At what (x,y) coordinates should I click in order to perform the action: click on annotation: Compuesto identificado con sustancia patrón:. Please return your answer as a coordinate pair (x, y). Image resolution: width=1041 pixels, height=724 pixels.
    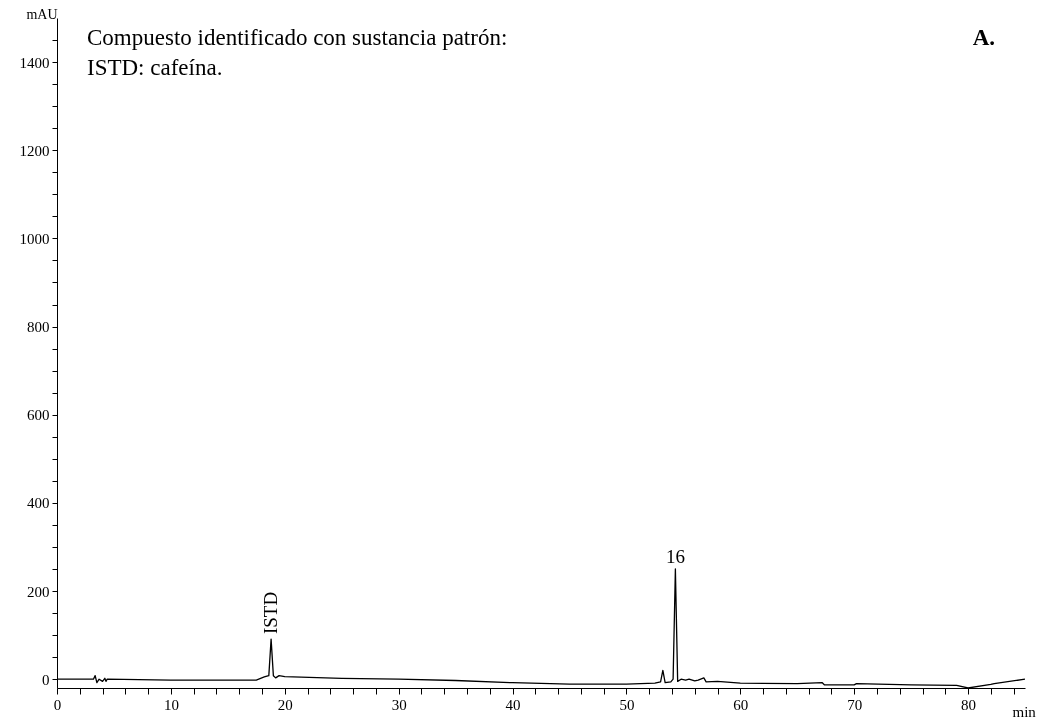
    Looking at the image, I should click on (297, 37).